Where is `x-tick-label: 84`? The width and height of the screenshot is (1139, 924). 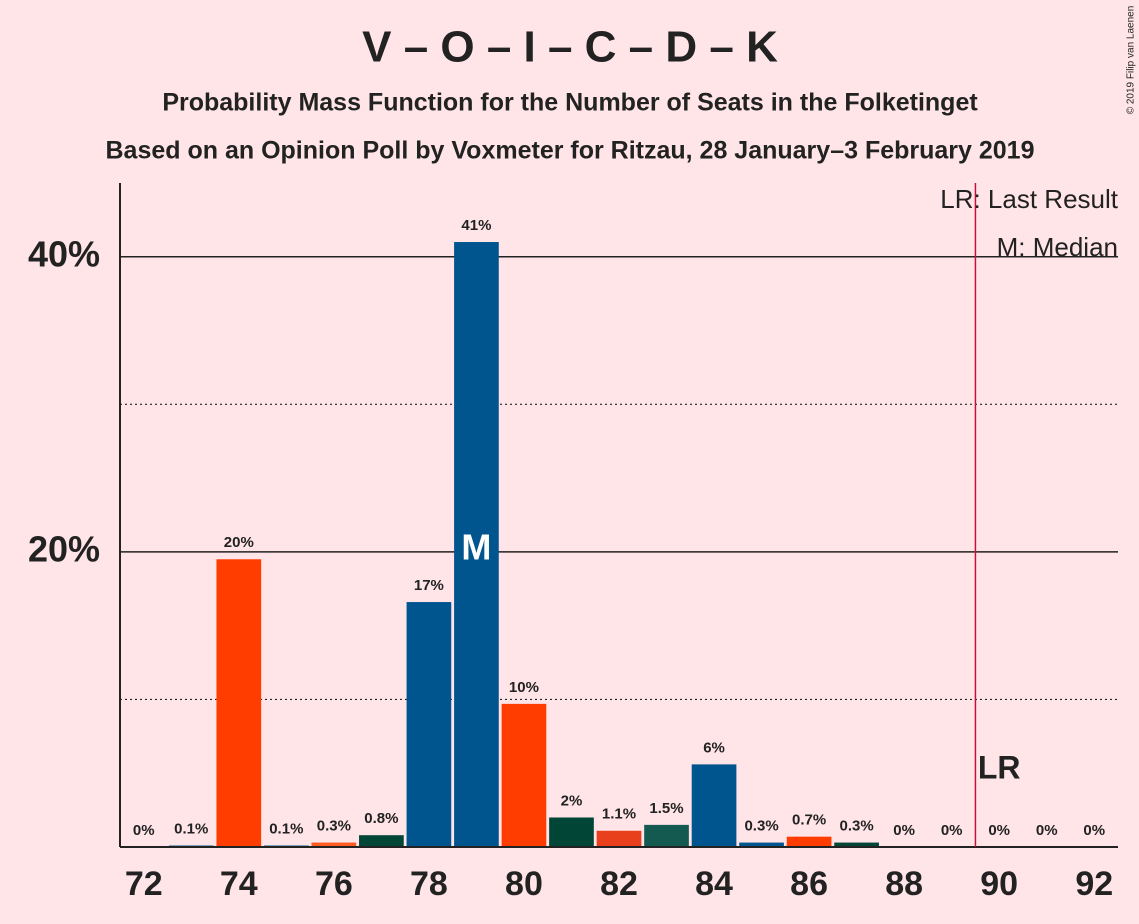
x-tick-label: 84 is located at coordinates (714, 884).